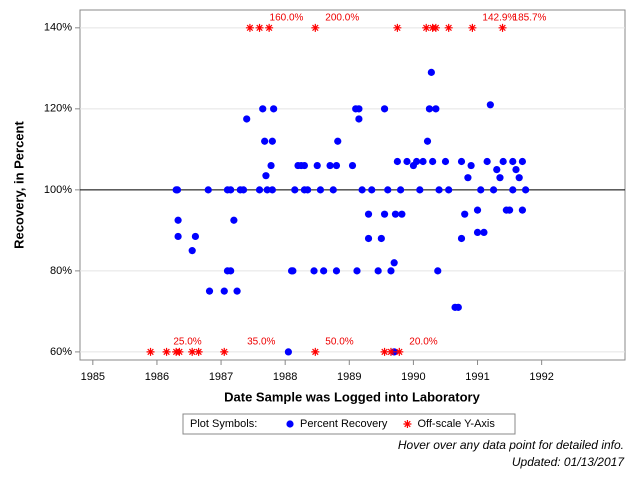 The image size is (640, 480). I want to click on x-axis-title: Date Sample was Logged into Laboratory, so click(352, 396).